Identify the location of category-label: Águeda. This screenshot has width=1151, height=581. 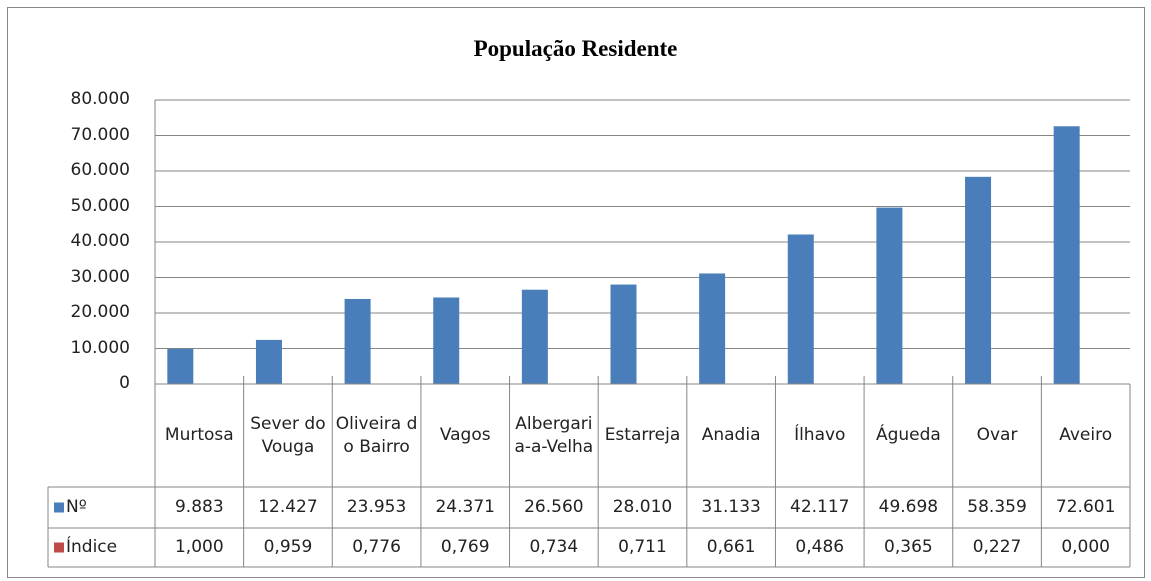
(908, 435).